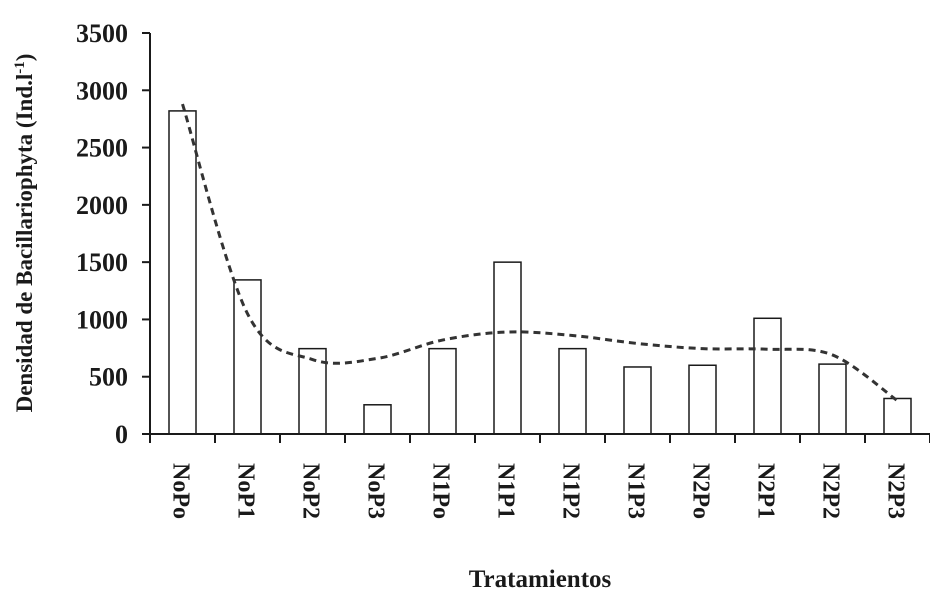  I want to click on bar-NoP3, so click(377, 419).